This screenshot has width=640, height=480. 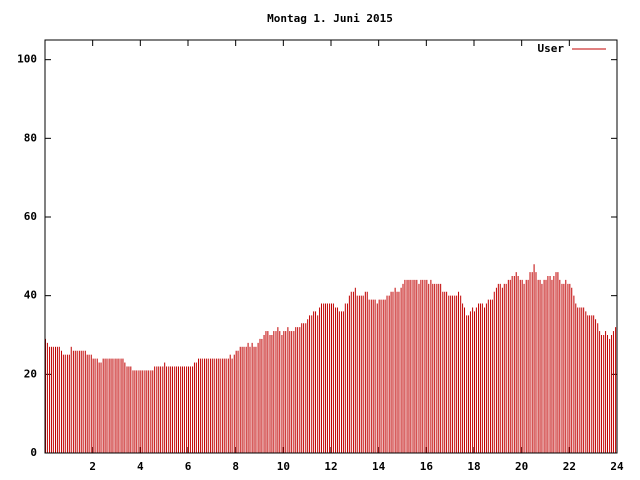 What do you see at coordinates (379, 466) in the screenshot?
I see `x-tick-label: 14` at bounding box center [379, 466].